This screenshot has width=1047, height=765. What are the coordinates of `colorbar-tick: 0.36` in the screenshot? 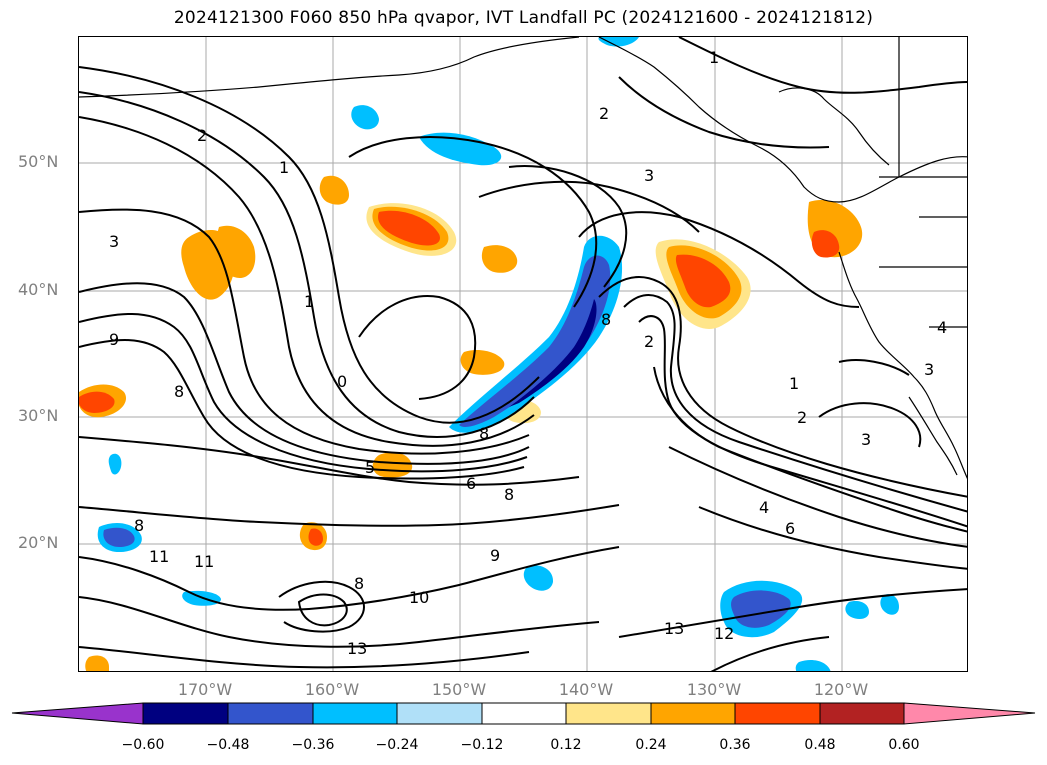 It's located at (735, 745).